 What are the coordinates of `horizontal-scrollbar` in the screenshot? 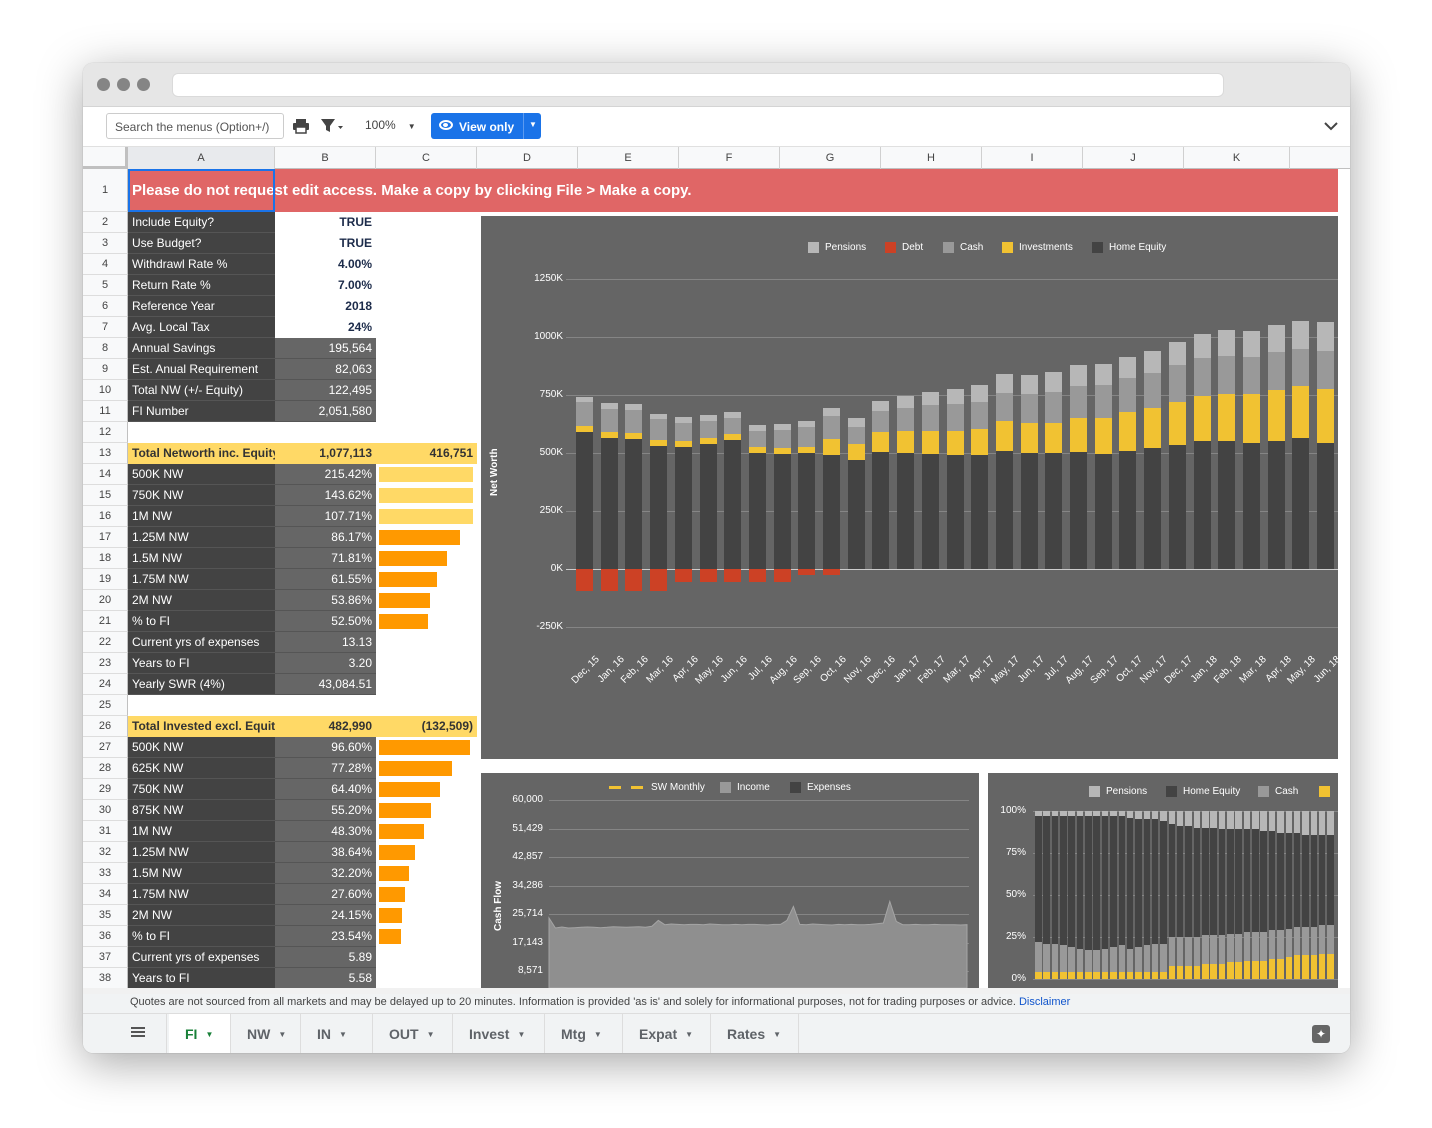 It's located at (716, 991).